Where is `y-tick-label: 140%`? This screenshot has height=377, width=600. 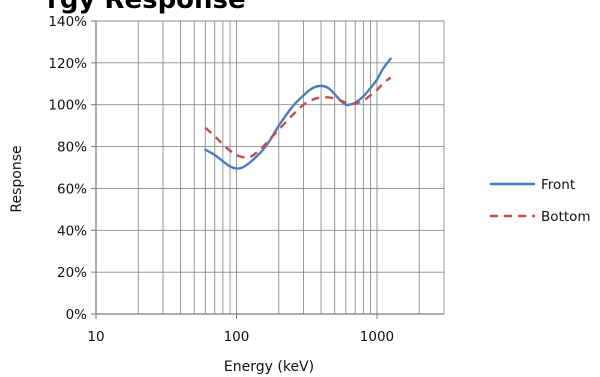
y-tick-label: 140% is located at coordinates (67, 22).